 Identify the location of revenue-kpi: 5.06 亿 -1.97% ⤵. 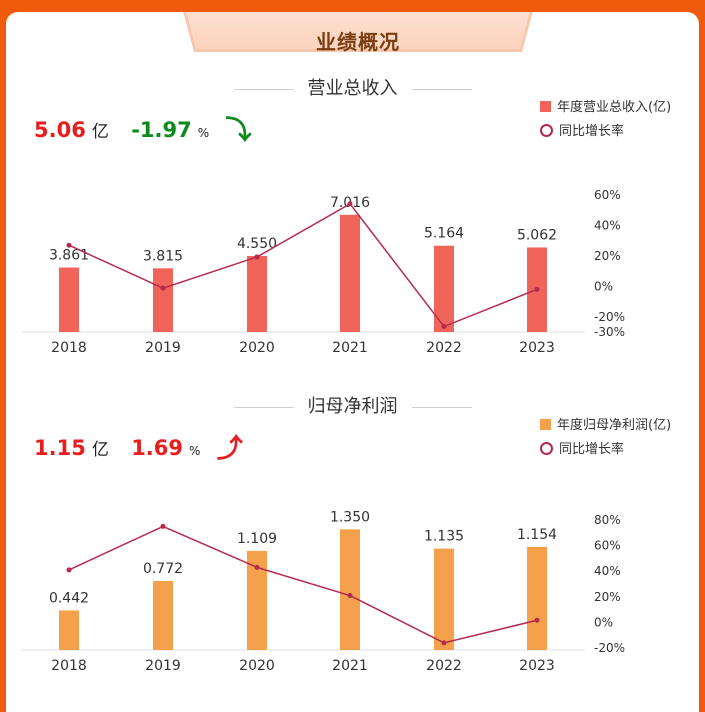
(143, 128).